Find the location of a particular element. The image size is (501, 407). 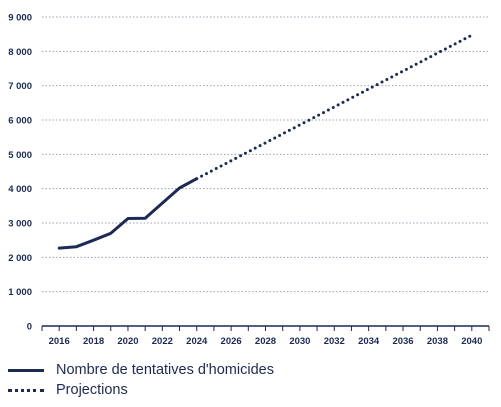

legend-item-actual: Nombre de tentatives d'homicides is located at coordinates (141, 370).